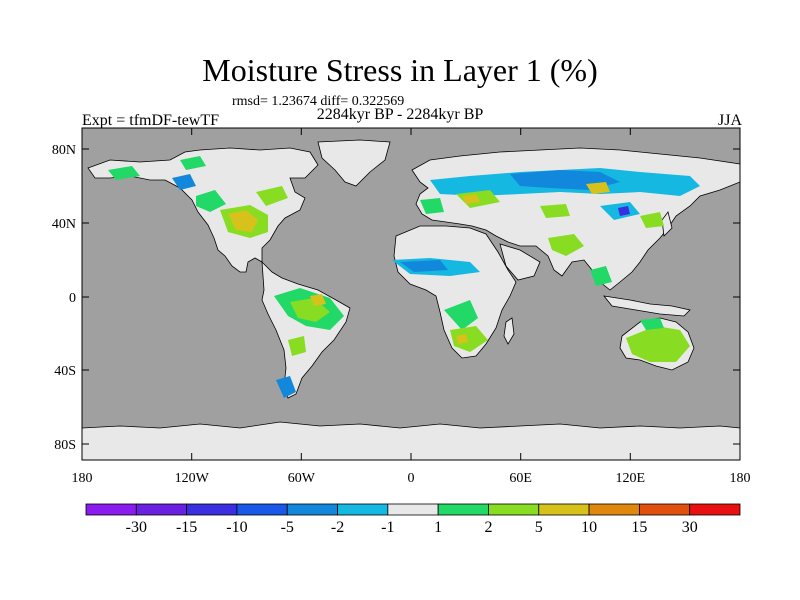 The image size is (800, 600). I want to click on lat-tick-label: 80N, so click(64, 150).